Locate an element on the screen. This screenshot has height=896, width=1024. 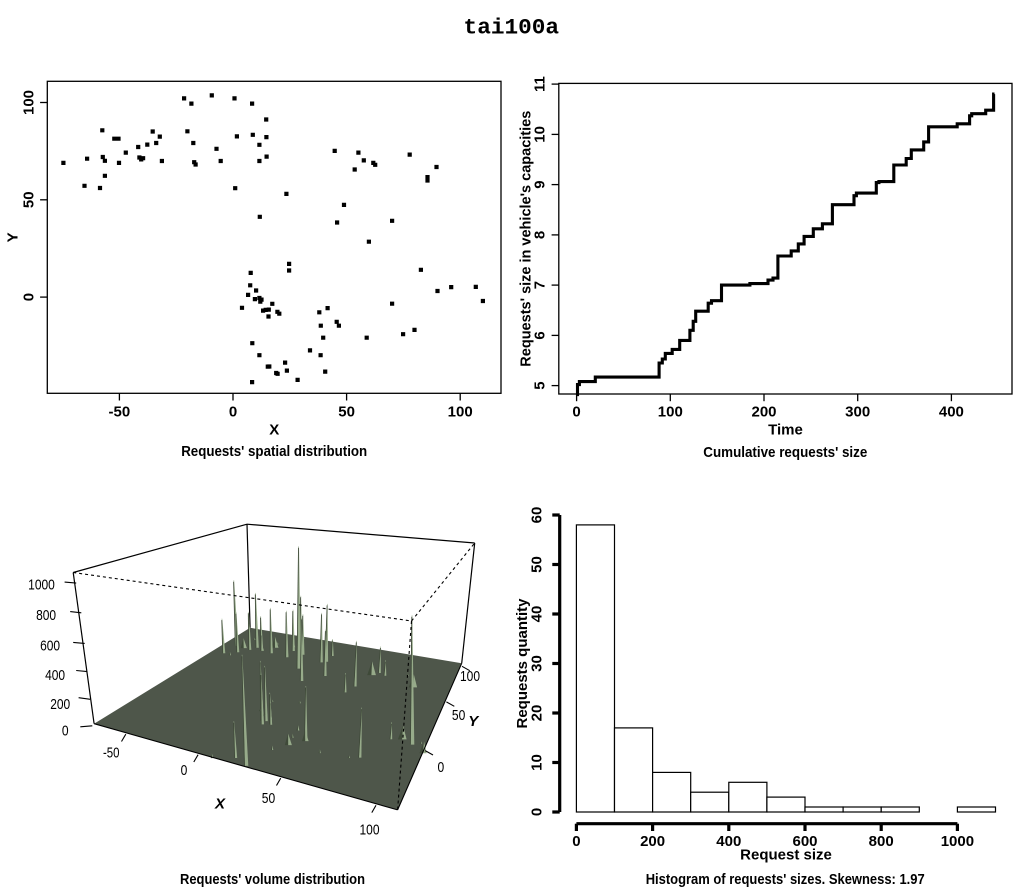
svg-text: 11 is located at coordinates (540, 84).